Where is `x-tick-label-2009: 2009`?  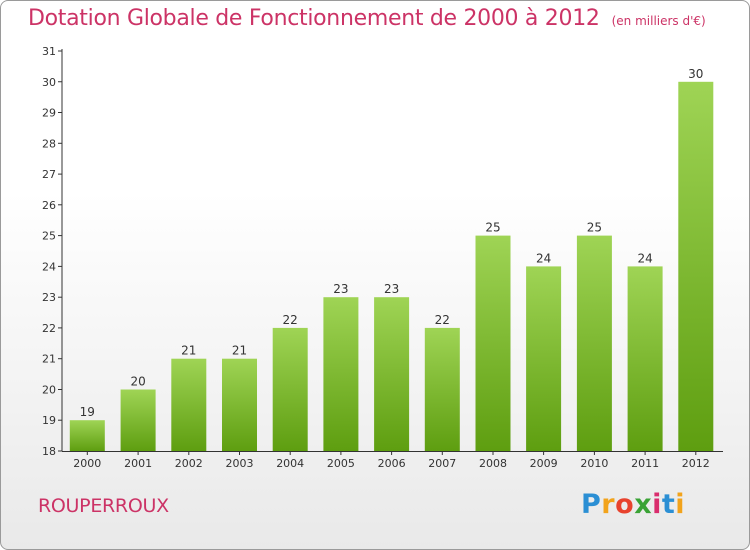 x-tick-label-2009: 2009 is located at coordinates (544, 463).